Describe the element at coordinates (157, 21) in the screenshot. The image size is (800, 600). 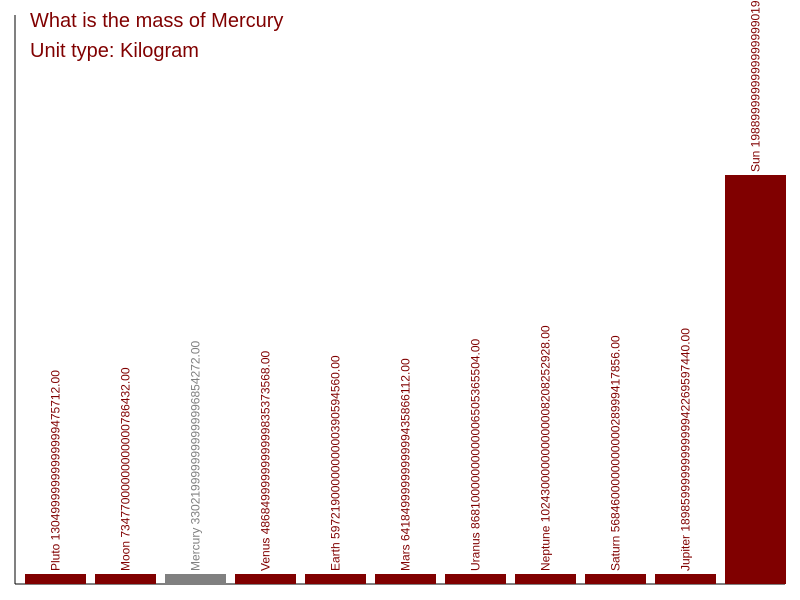
I see `chart-title: What is the mass of Mercury` at that location.